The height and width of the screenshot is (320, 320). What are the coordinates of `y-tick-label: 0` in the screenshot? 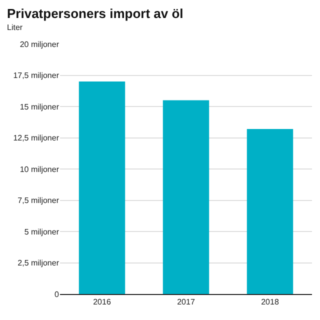 It's located at (57, 294).